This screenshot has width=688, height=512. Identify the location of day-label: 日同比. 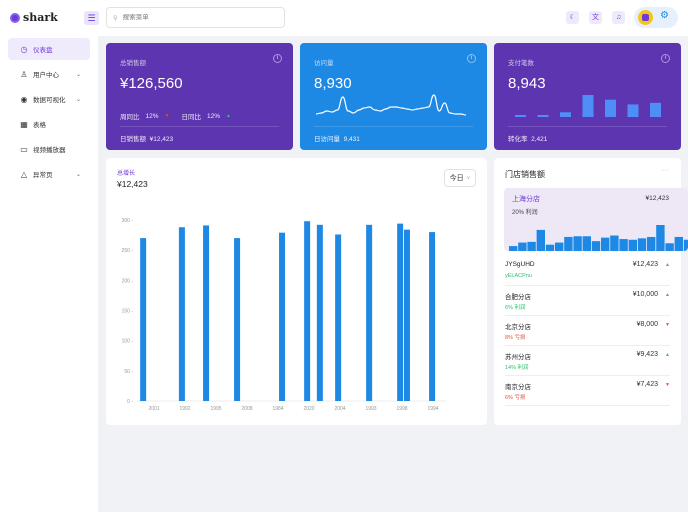
(191, 117).